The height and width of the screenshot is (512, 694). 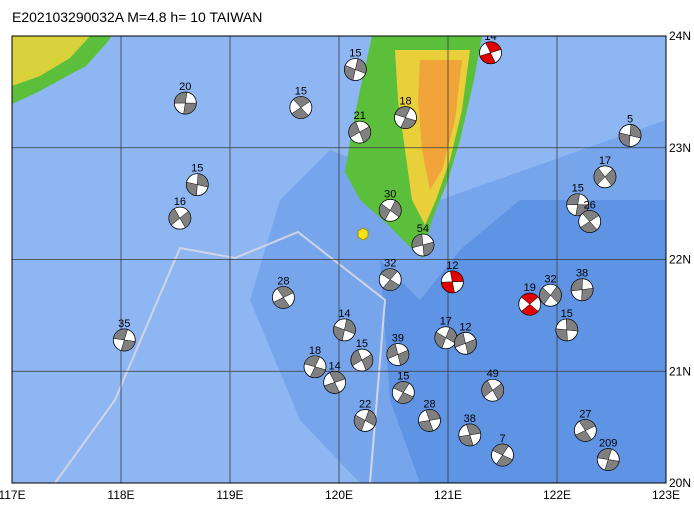 I want to click on y-tick-label: 20N, so click(x=680, y=483).